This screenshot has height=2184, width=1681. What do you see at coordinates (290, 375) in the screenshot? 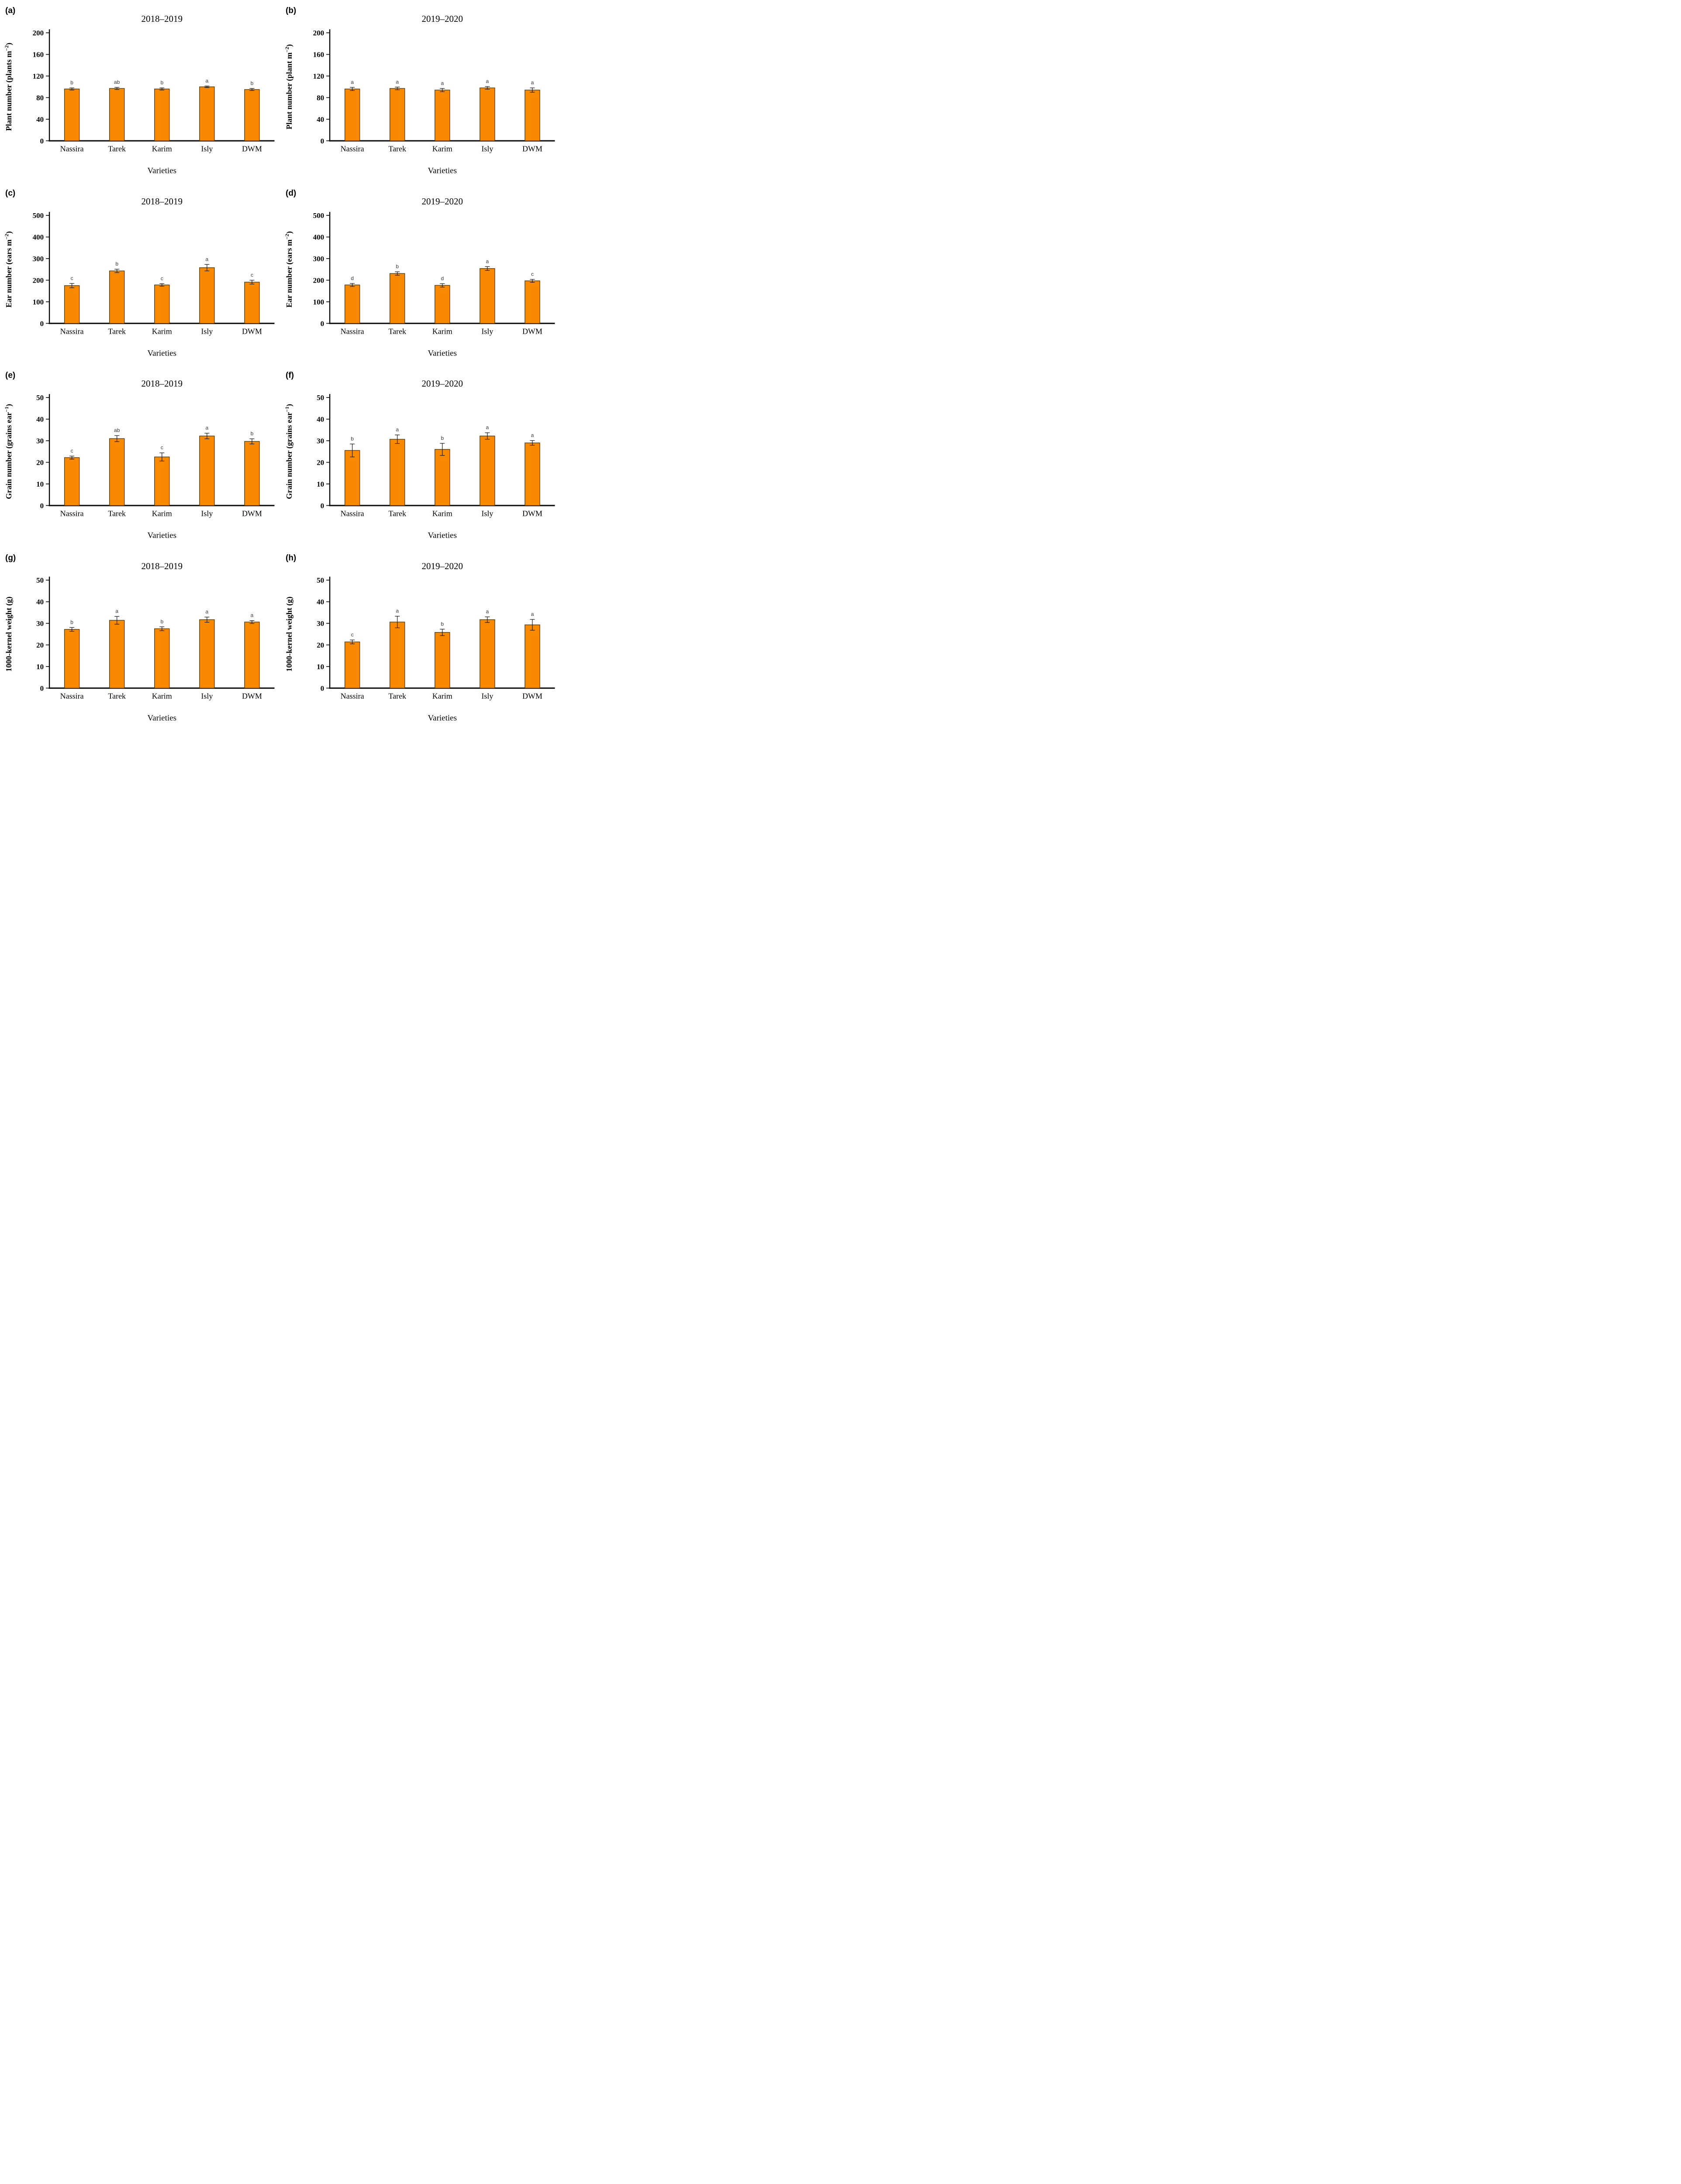
I see `panel-label: (f)` at bounding box center [290, 375].